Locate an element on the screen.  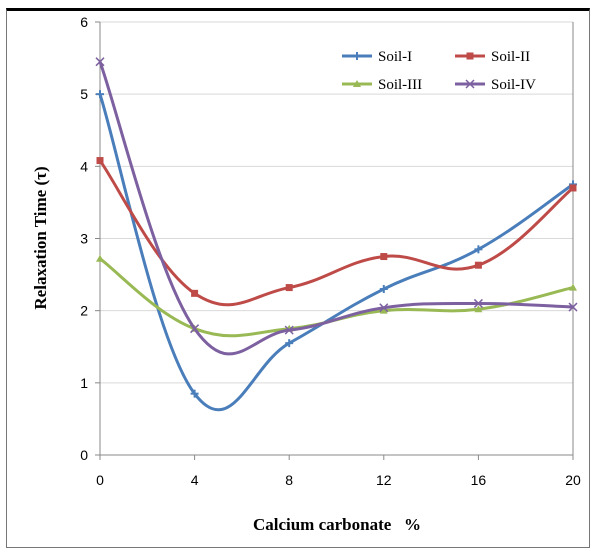
y-tick-label: 6 is located at coordinates (84, 22).